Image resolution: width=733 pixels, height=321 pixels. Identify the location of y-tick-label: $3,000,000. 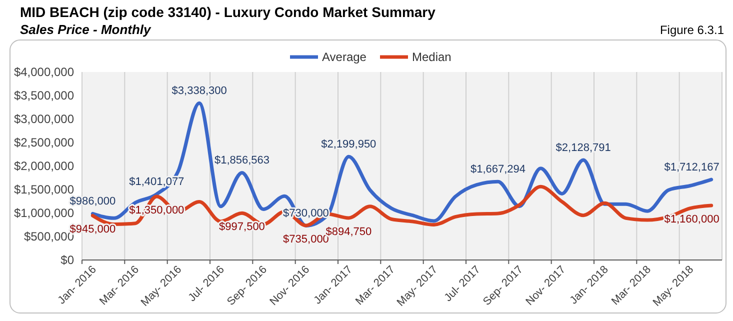
(44, 119).